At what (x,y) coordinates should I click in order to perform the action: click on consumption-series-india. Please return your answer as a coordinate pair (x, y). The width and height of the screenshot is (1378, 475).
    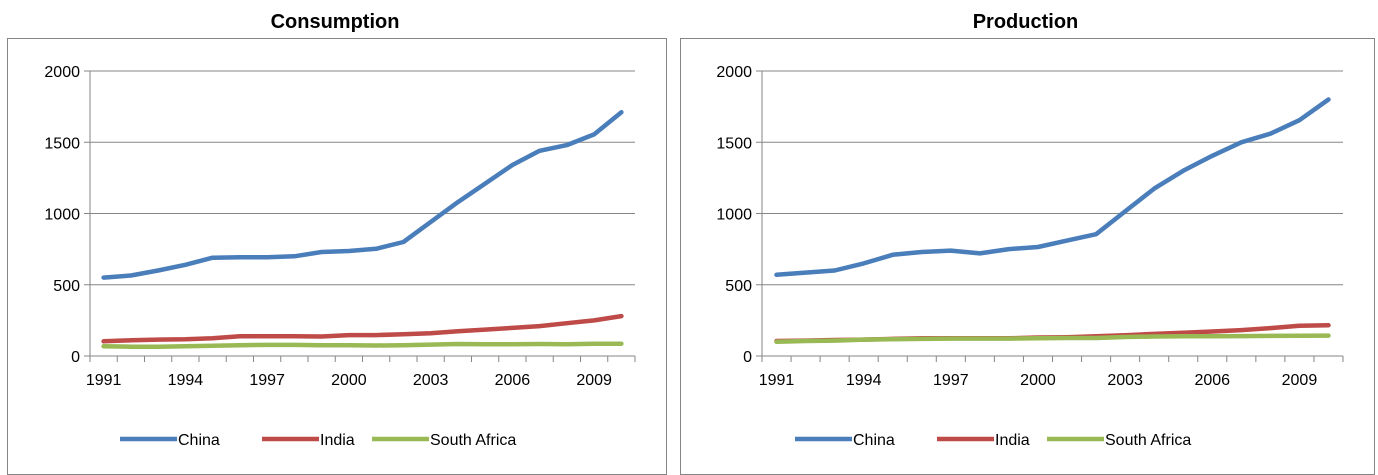
    Looking at the image, I should click on (362, 328).